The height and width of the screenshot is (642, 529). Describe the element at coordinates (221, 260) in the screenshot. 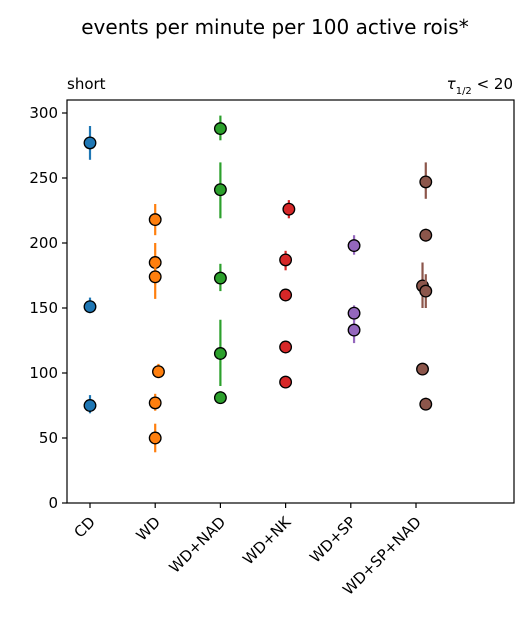

I see `series-wd-nad` at that location.